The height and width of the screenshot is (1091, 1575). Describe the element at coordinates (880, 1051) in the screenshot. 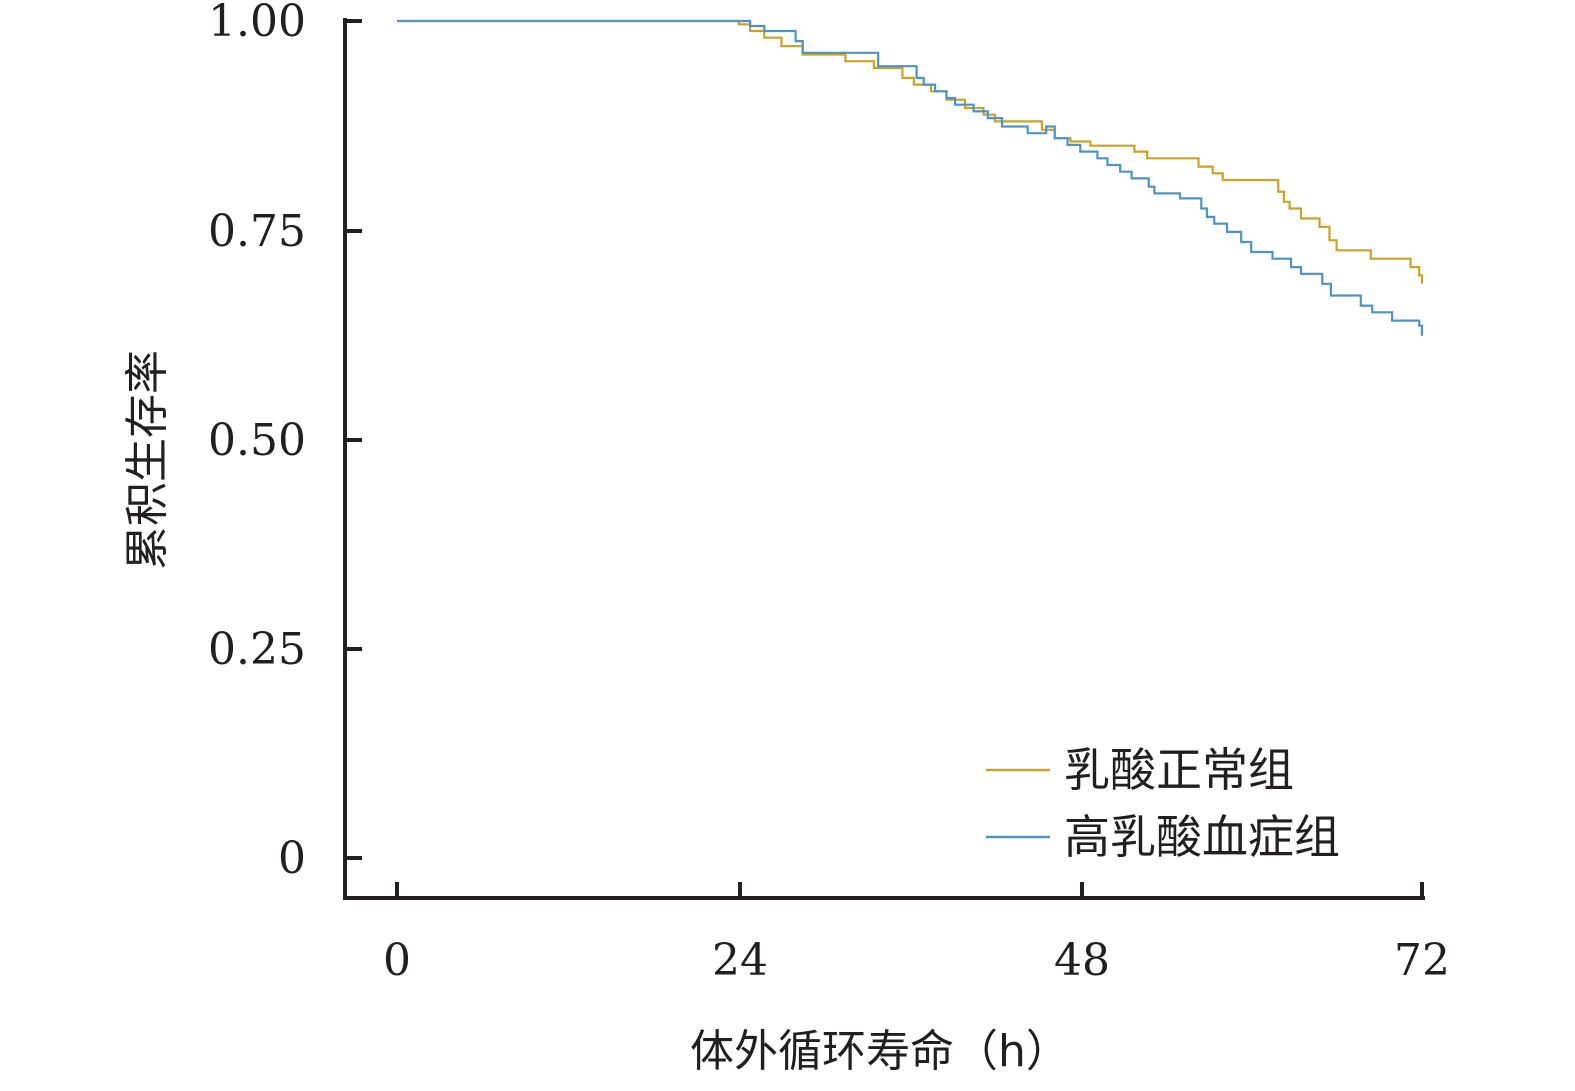

I see `x-axis-title: 体外循环寿命（h）` at that location.